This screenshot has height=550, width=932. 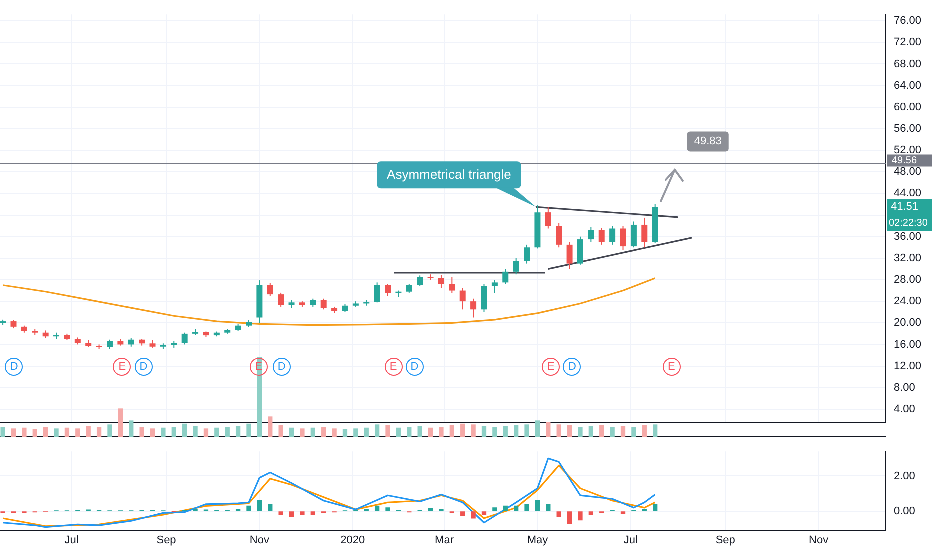 I want to click on y-tick-label: 8.00, so click(x=905, y=388).